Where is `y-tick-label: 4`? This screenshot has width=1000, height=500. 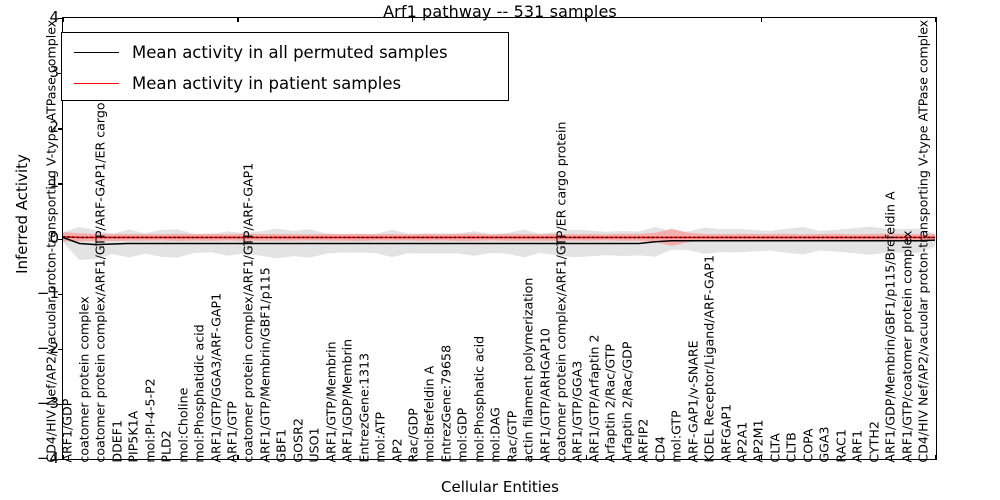 y-tick-label: 4 is located at coordinates (54, 17).